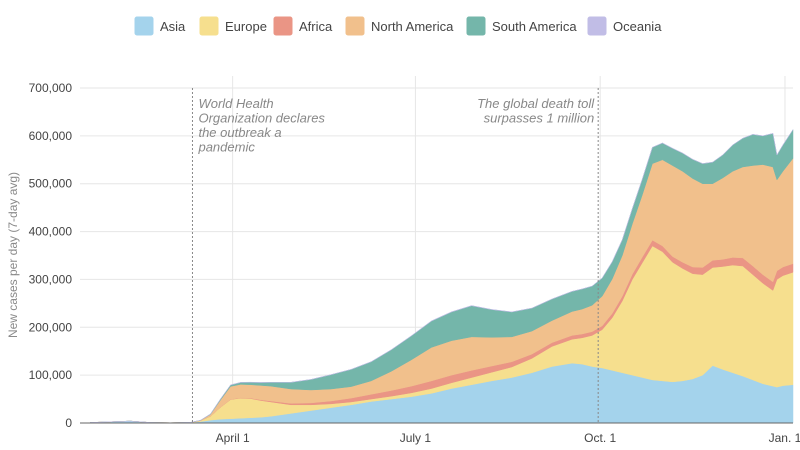 This screenshot has height=450, width=800. I want to click on legend-item-europe: Europe, so click(232, 26).